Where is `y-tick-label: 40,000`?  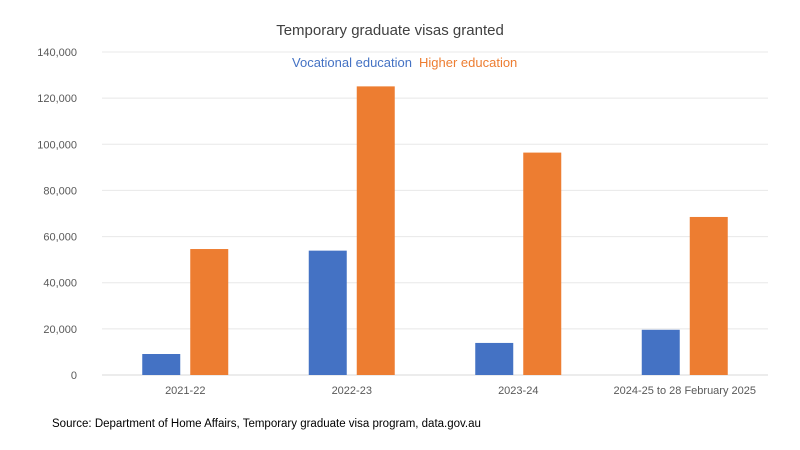 y-tick-label: 40,000 is located at coordinates (60, 284).